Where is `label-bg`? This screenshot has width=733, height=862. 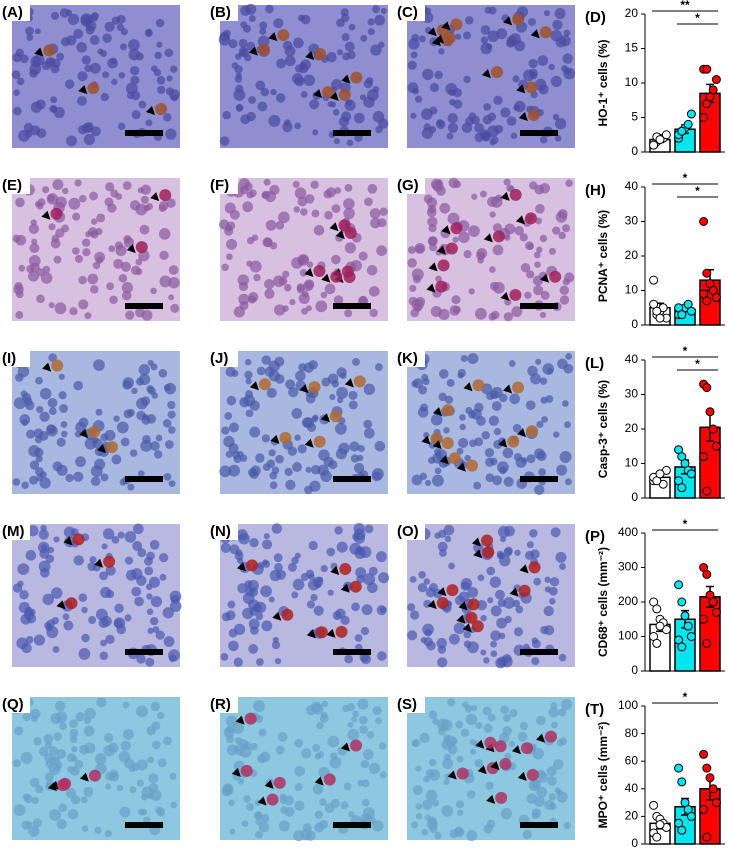
label-bg is located at coordinates (223, 358).